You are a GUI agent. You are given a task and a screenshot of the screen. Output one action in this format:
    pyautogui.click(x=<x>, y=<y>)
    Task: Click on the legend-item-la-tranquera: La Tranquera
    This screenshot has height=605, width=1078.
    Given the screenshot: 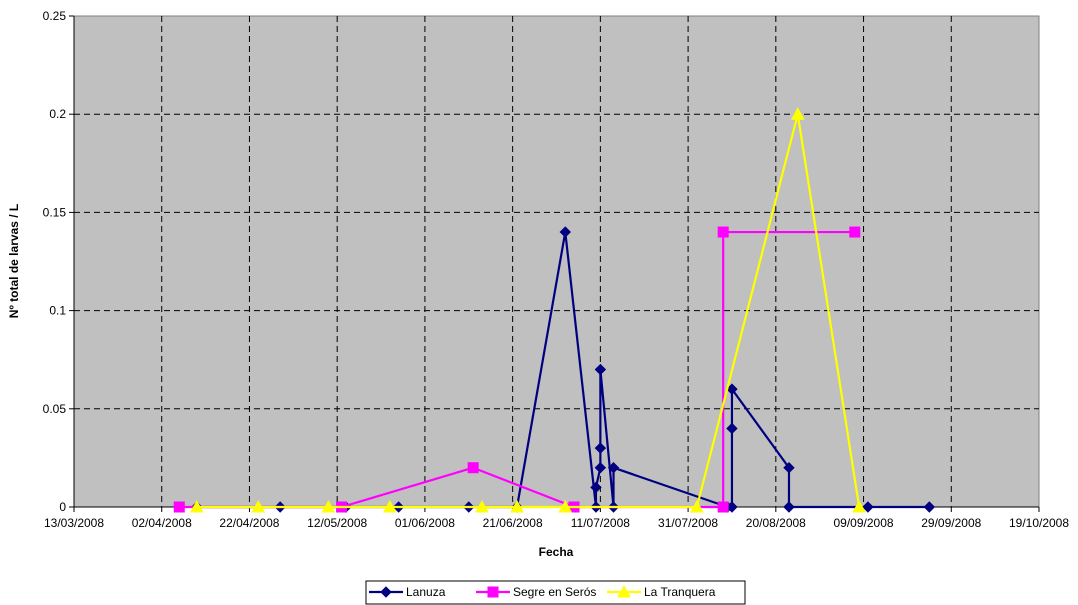 What is the action you would take?
    pyautogui.click(x=661, y=591)
    